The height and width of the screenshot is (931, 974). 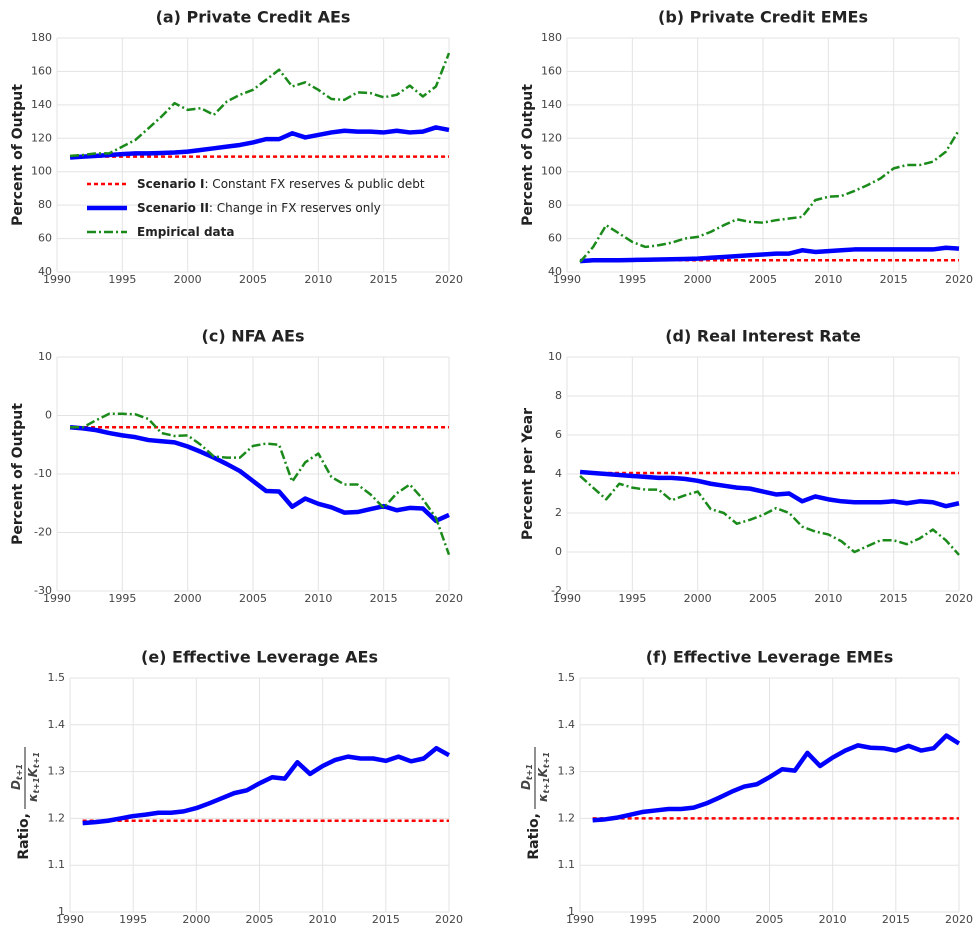 I want to click on fraction-denominator: κt+1Kt+1, so click(x=543, y=777).